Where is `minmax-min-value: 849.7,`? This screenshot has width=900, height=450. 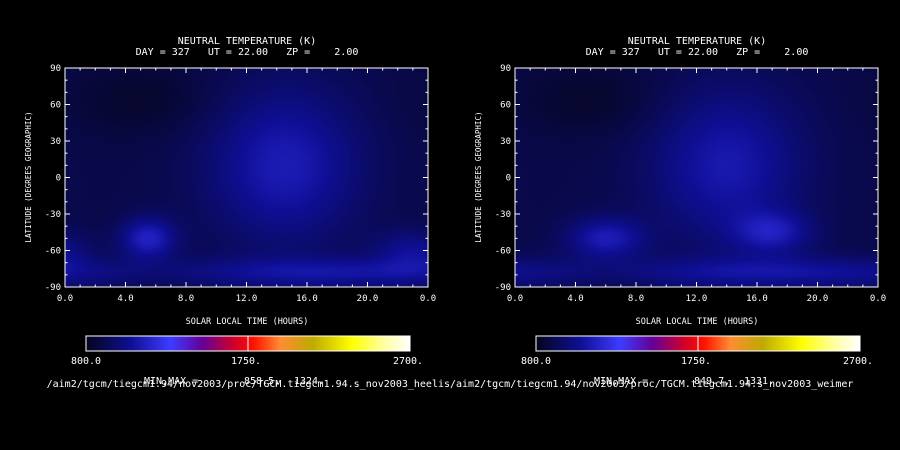
minmax-min-value: 849.7, is located at coordinates (712, 381).